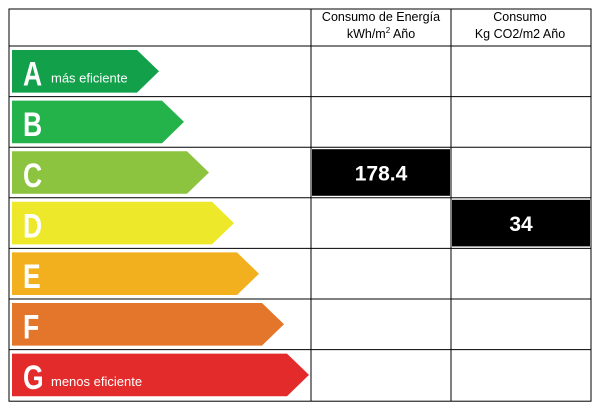  I want to click on rating-letter: E, so click(32, 277).